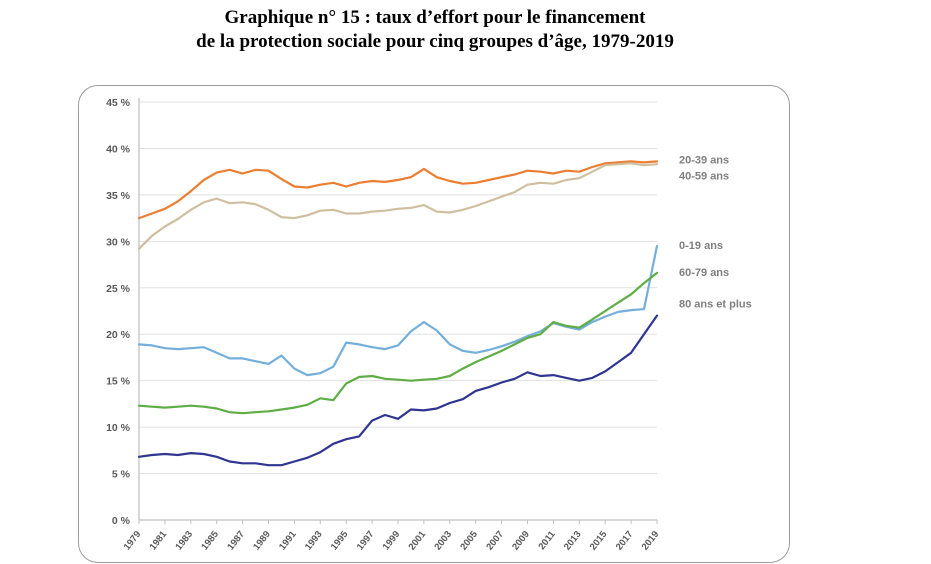 This screenshot has height=564, width=931. Describe the element at coordinates (184, 540) in the screenshot. I see `x-axis-tick-label: 1983` at that location.